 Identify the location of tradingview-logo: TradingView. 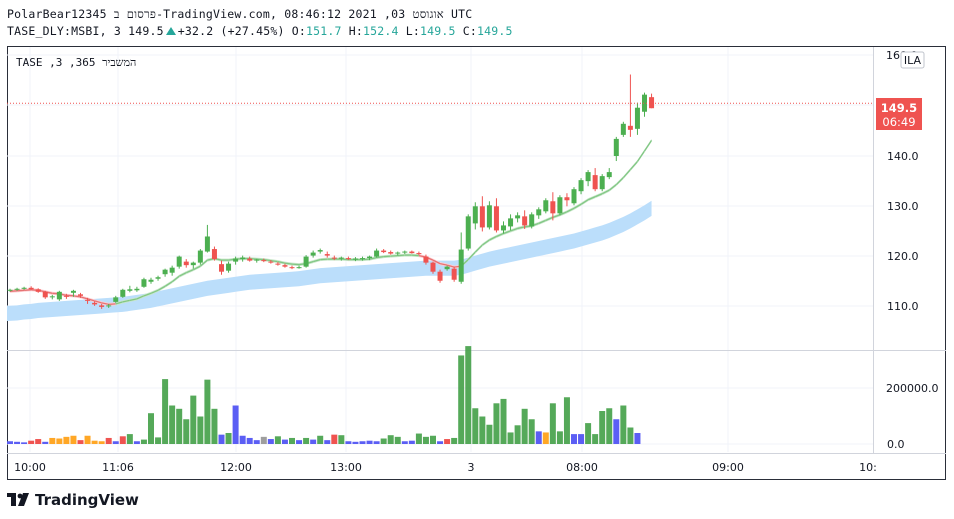
(73, 500).